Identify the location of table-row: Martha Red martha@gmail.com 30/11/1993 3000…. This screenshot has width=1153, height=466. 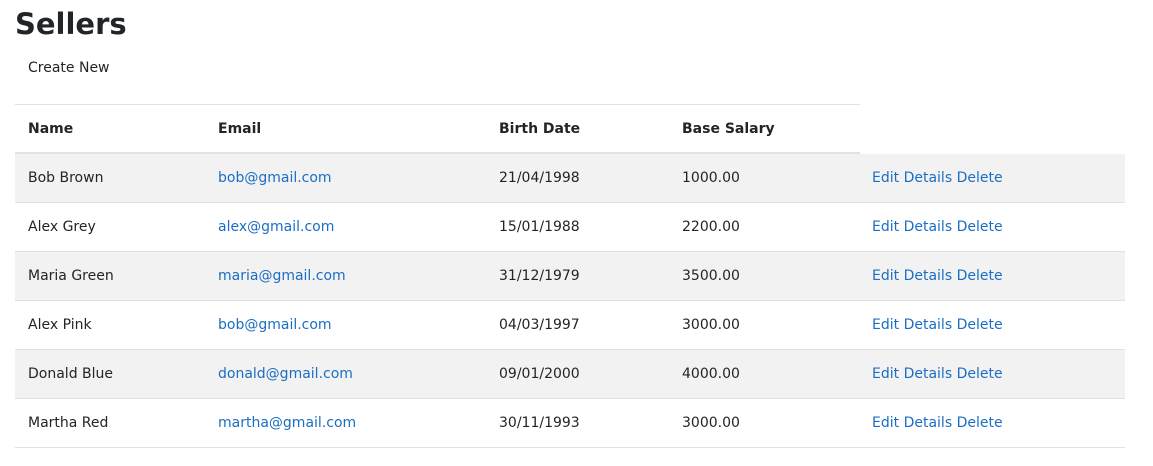
(570, 423).